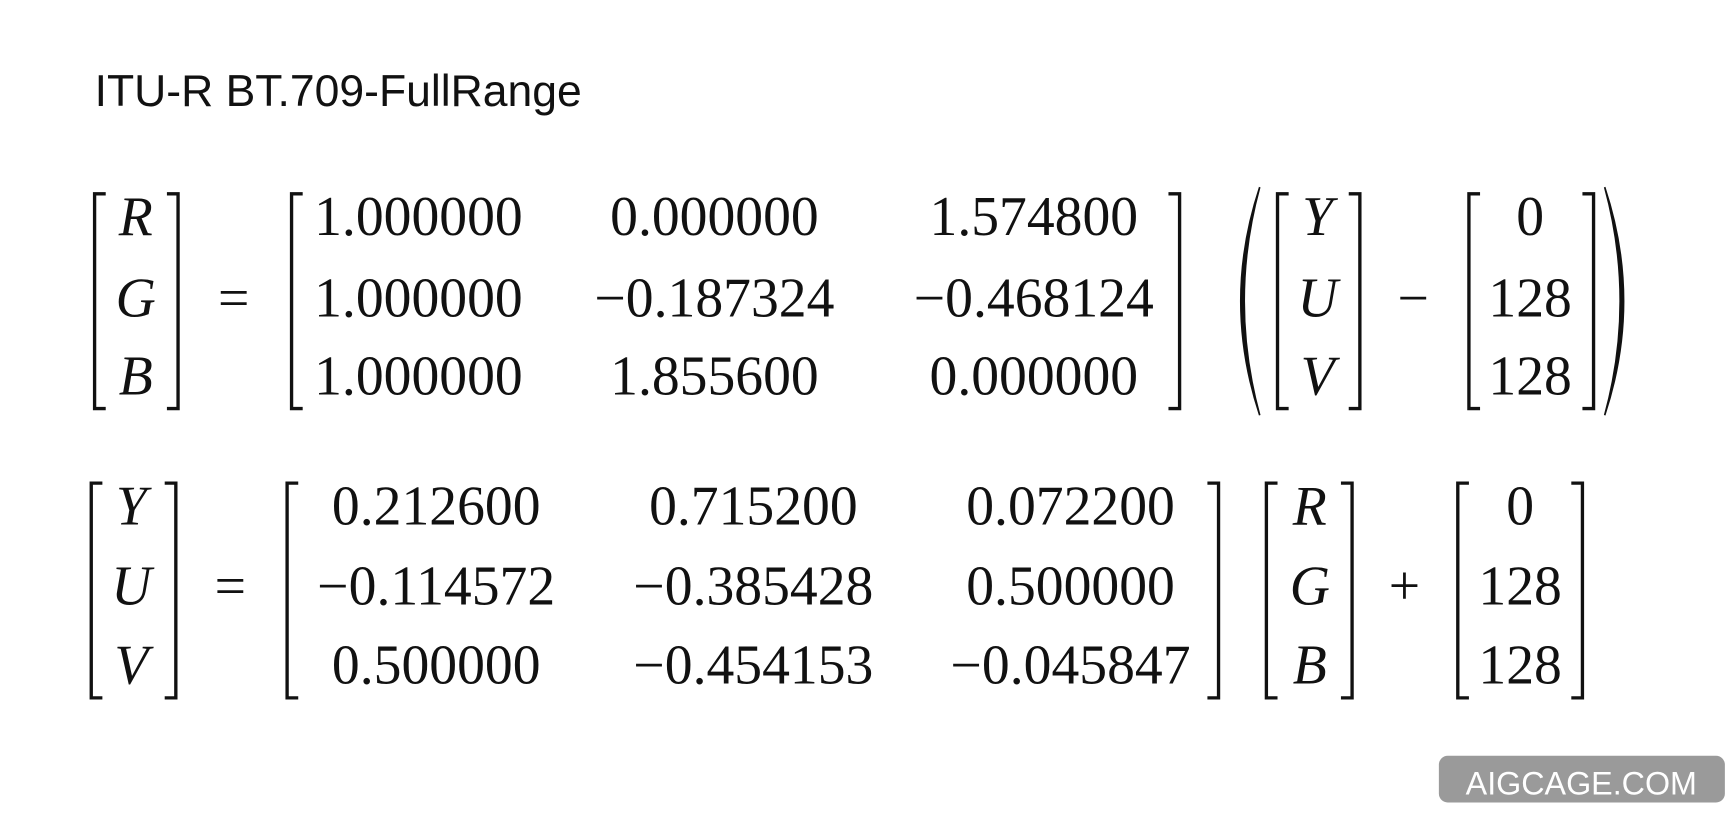 Image resolution: width=1736 pixels, height=826 pixels. I want to click on watermark-badge, so click(1581, 779).